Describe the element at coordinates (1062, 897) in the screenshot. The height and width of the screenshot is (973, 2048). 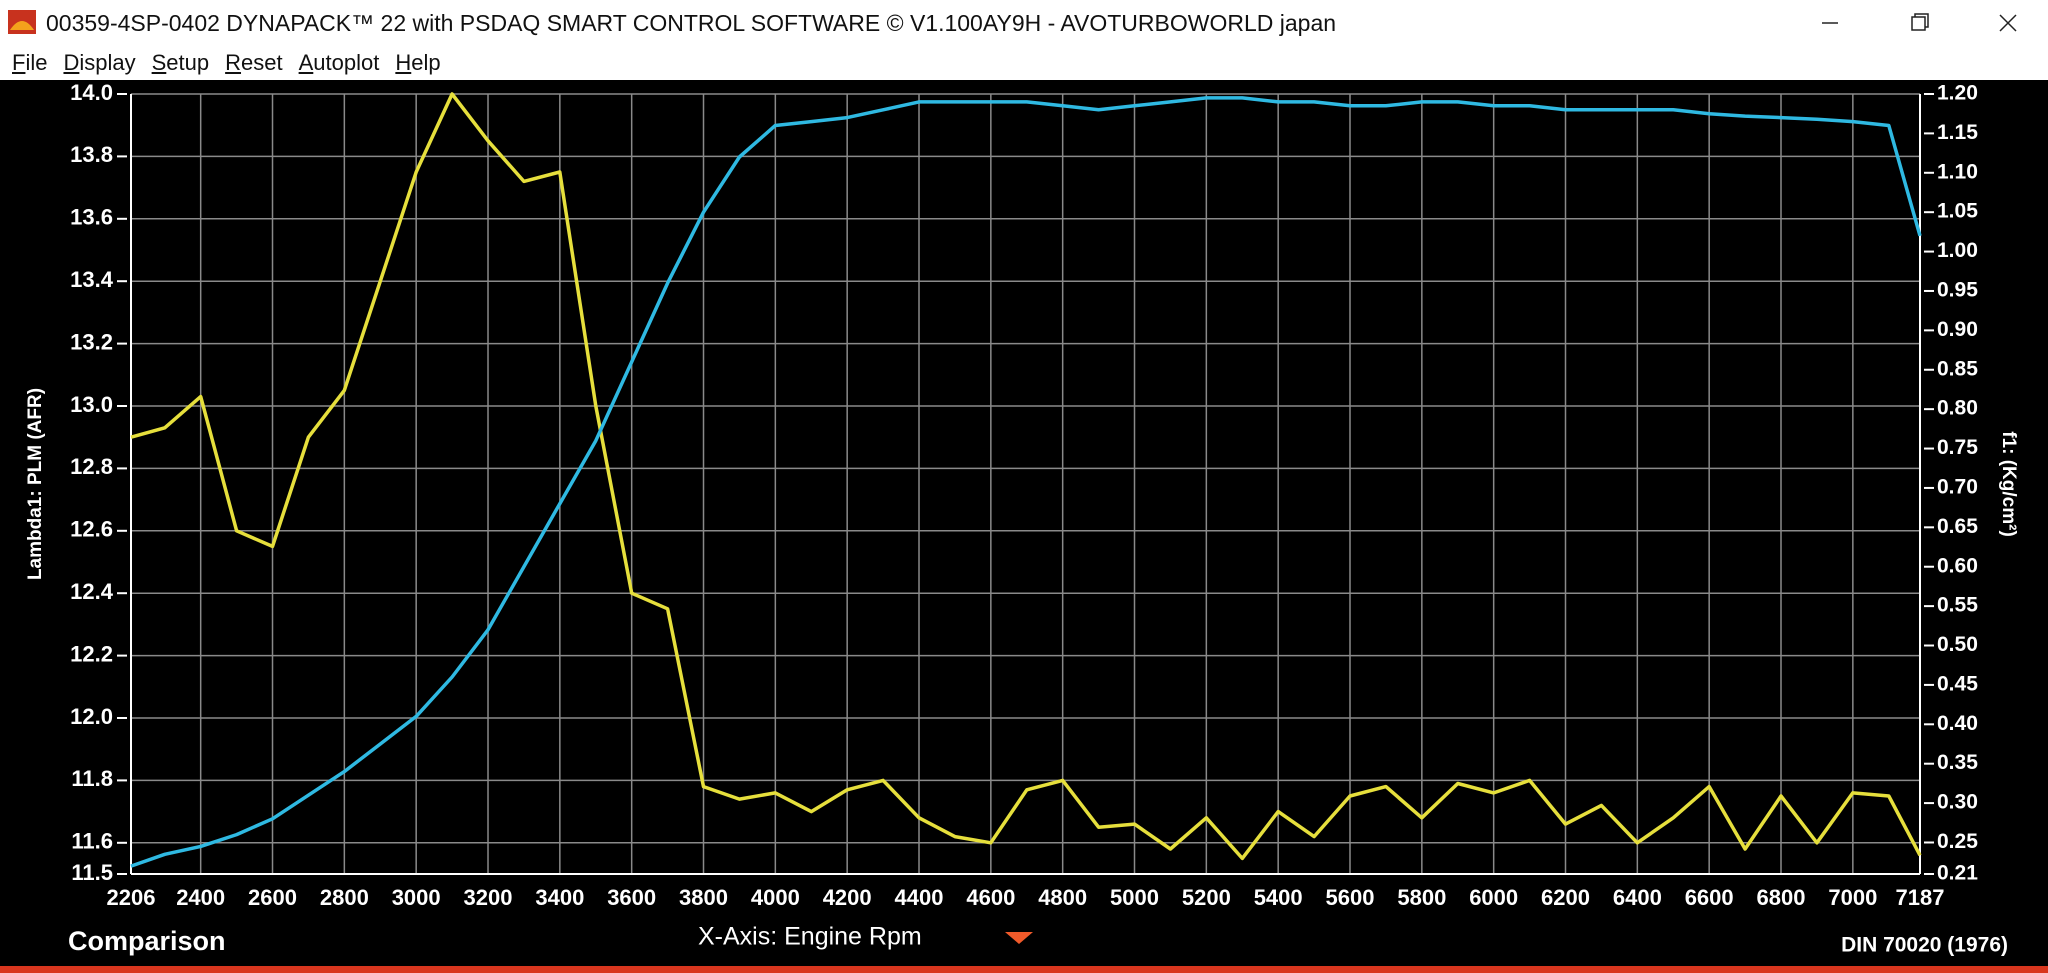
I see `x-tick-label: 4800` at that location.